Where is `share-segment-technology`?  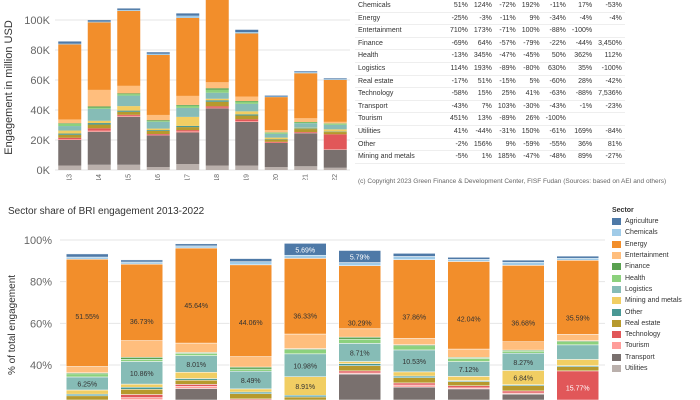 share-segment-technology is located at coordinates (141, 396).